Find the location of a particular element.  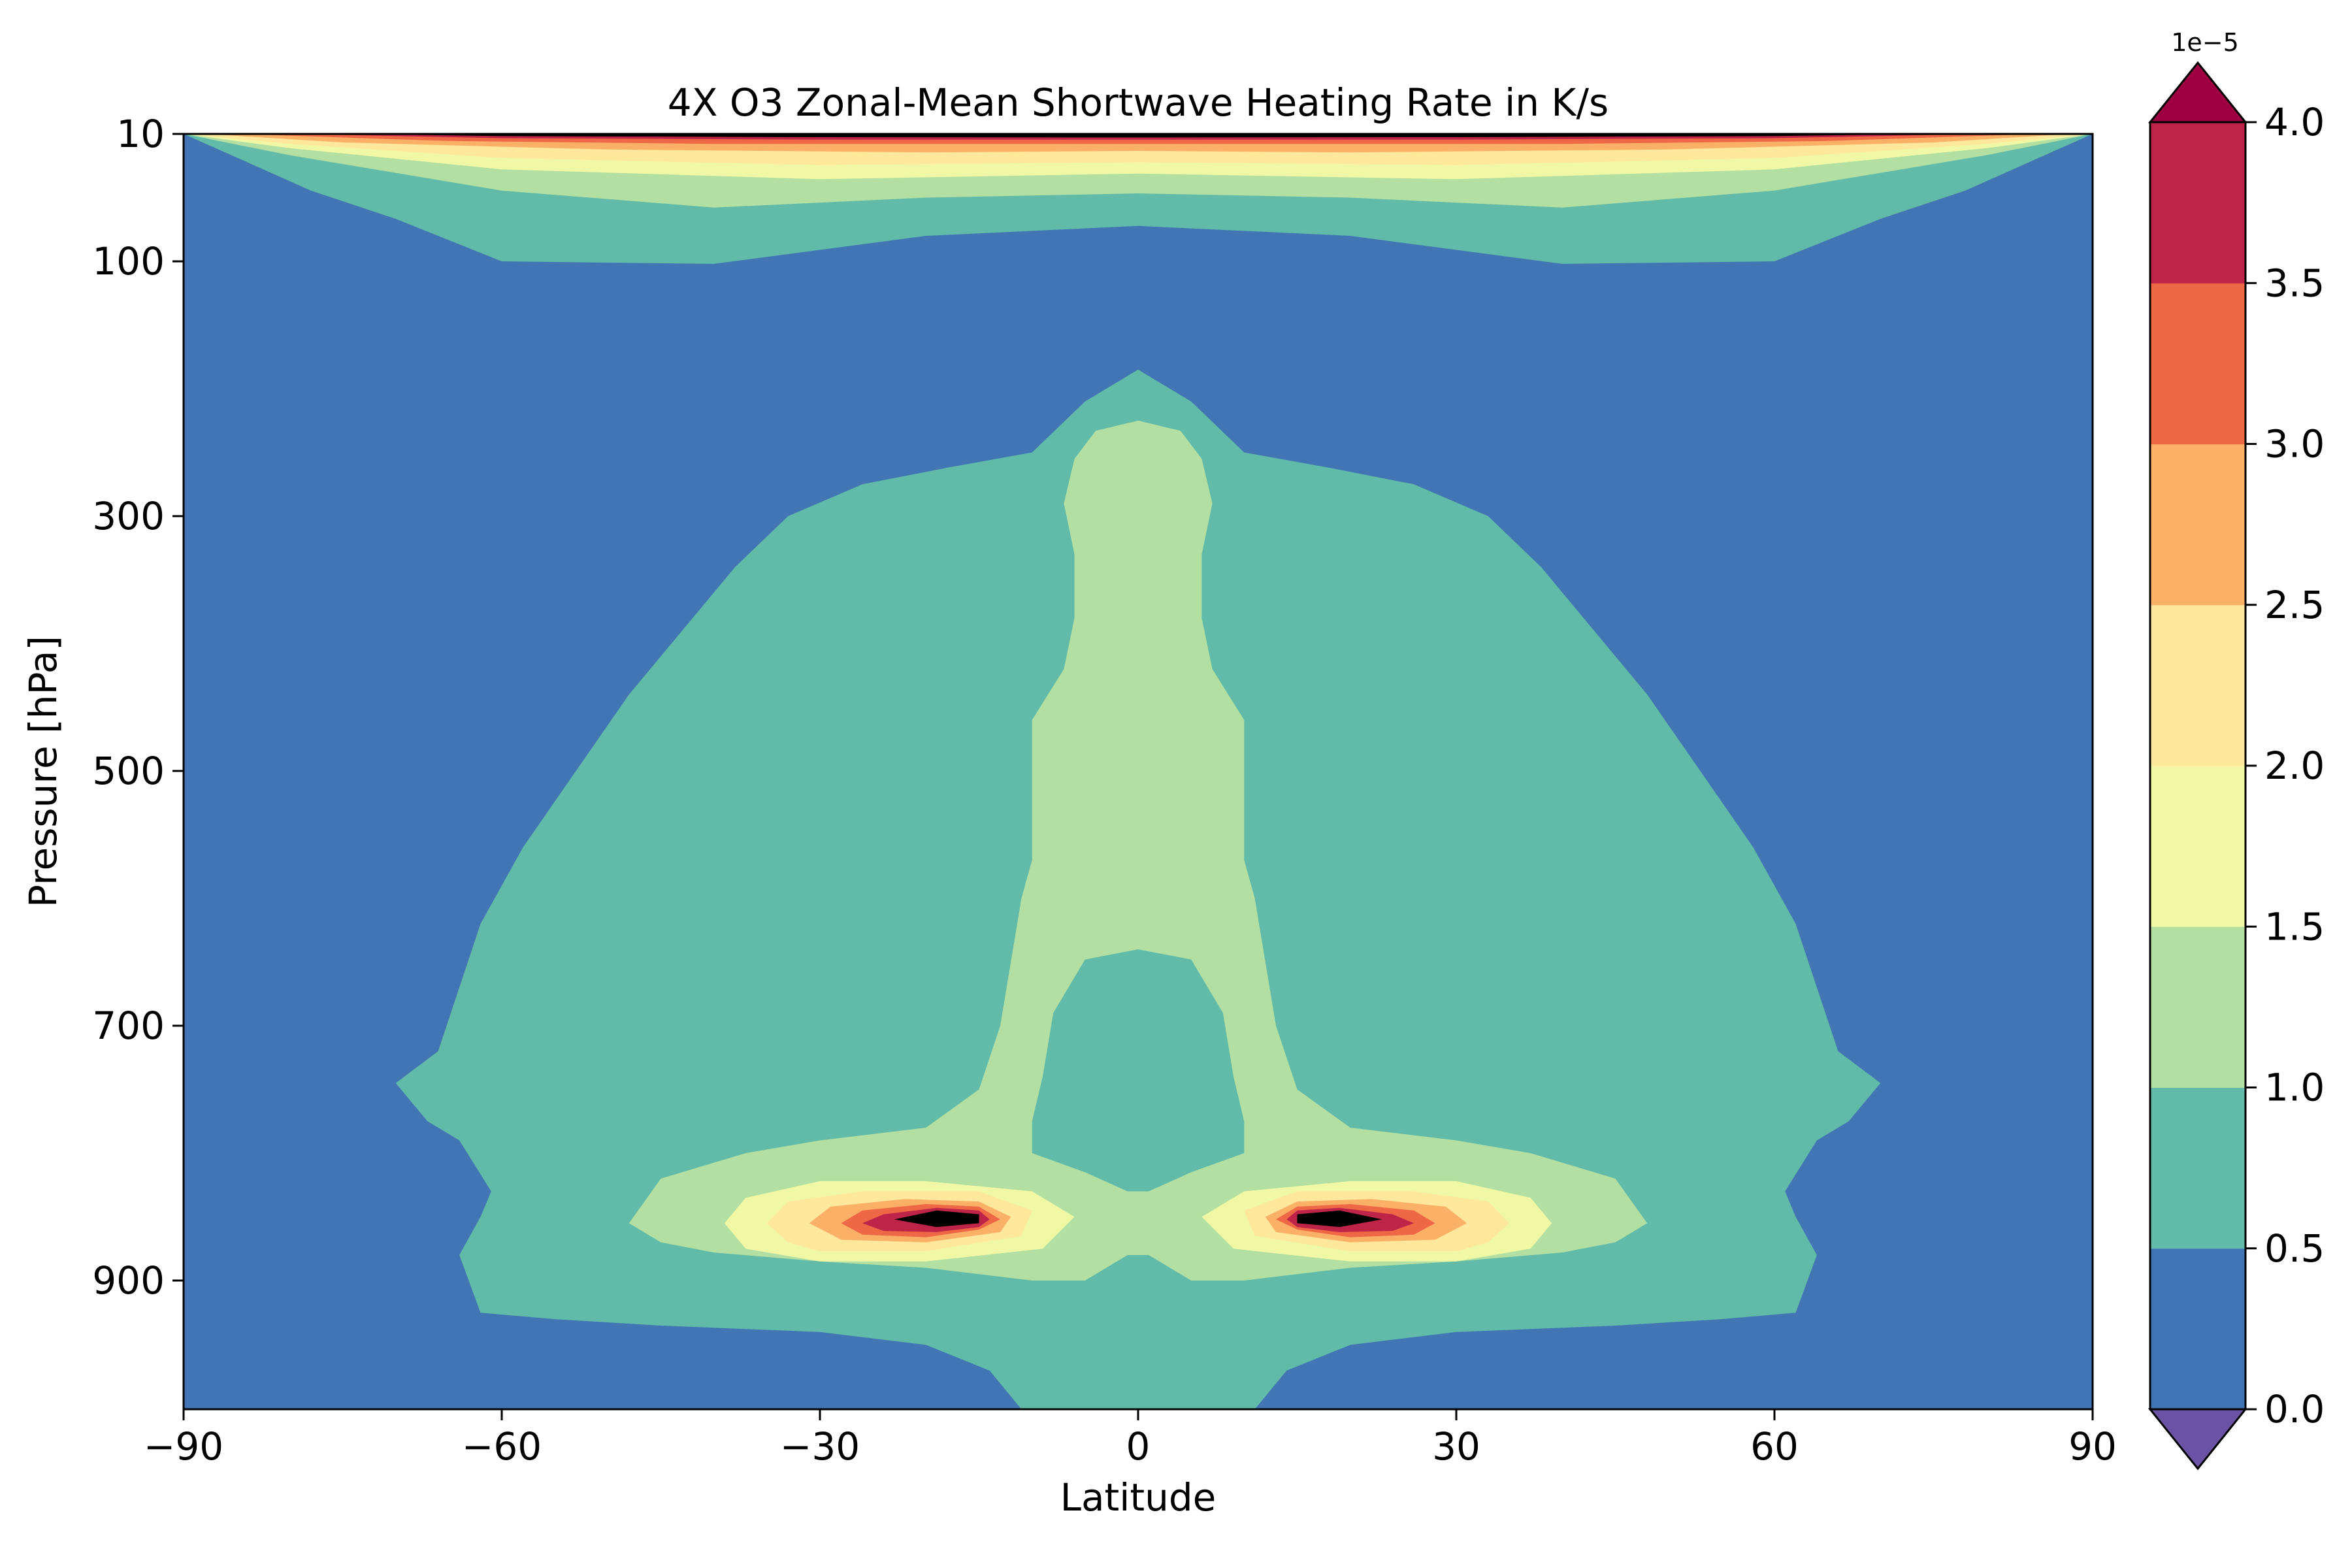

y-tick-label-2: 300 is located at coordinates (128, 516).